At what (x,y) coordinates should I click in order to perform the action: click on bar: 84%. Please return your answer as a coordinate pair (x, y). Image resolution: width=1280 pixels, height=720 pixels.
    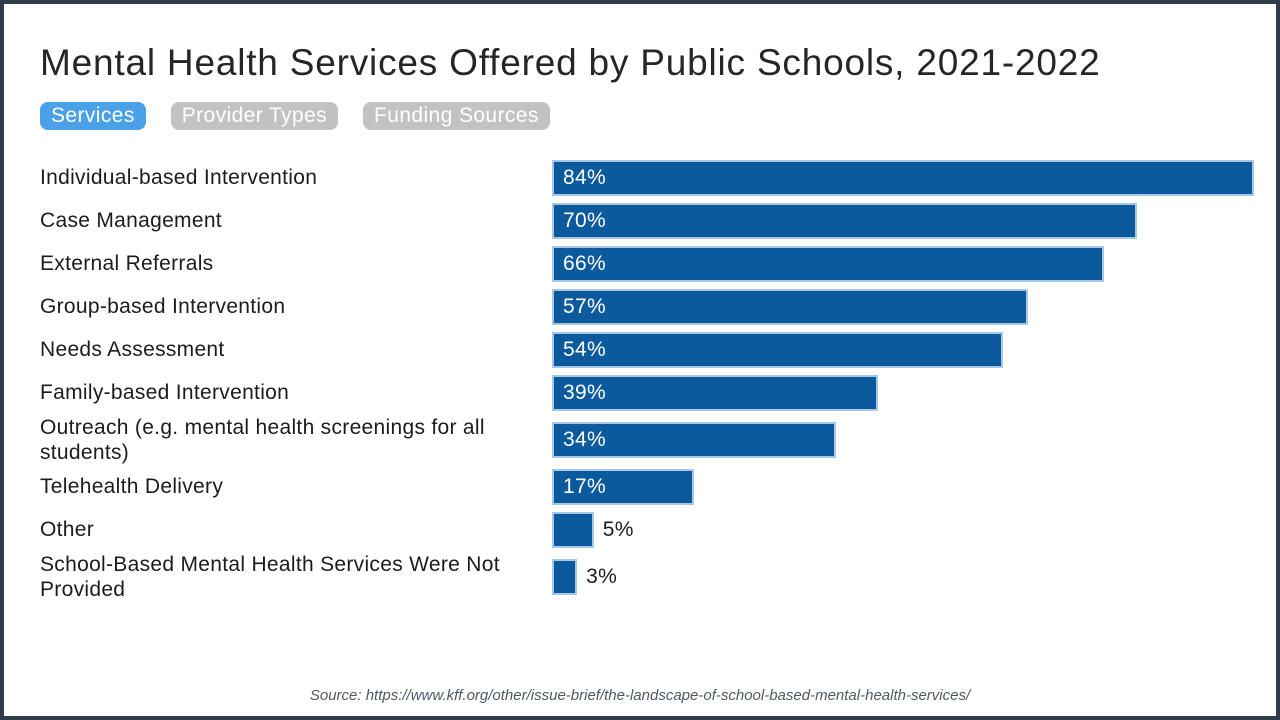
    Looking at the image, I should click on (903, 178).